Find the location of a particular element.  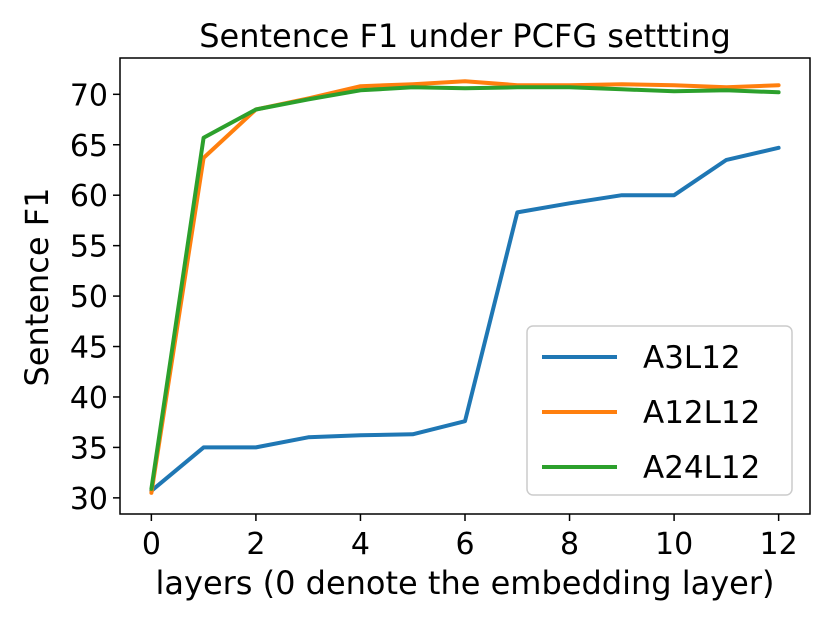

x-tick-label: 12 is located at coordinates (779, 544).